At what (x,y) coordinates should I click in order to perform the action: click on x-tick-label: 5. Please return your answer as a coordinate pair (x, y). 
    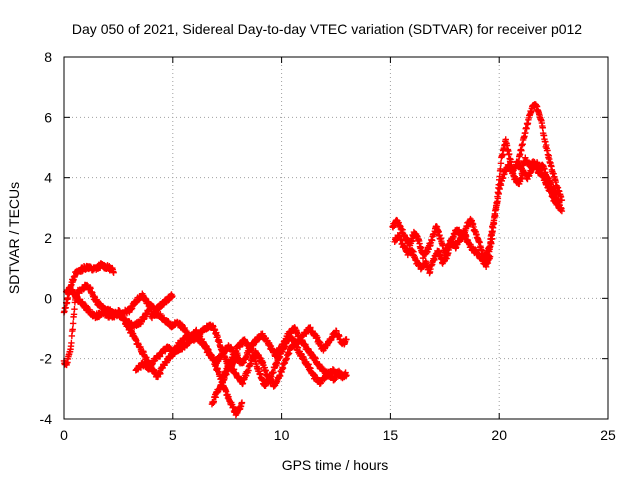
    Looking at the image, I should click on (173, 435).